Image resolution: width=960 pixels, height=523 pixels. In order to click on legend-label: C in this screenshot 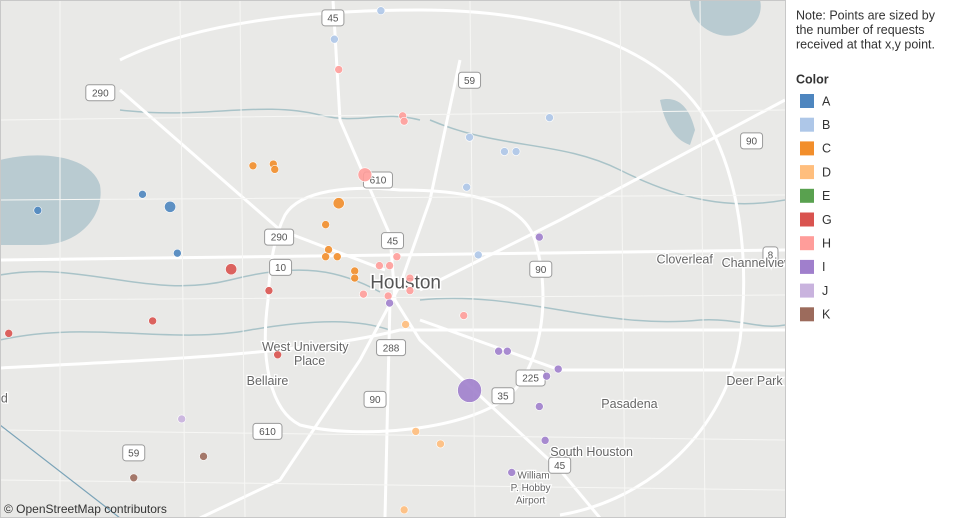, I will do `click(826, 149)`.